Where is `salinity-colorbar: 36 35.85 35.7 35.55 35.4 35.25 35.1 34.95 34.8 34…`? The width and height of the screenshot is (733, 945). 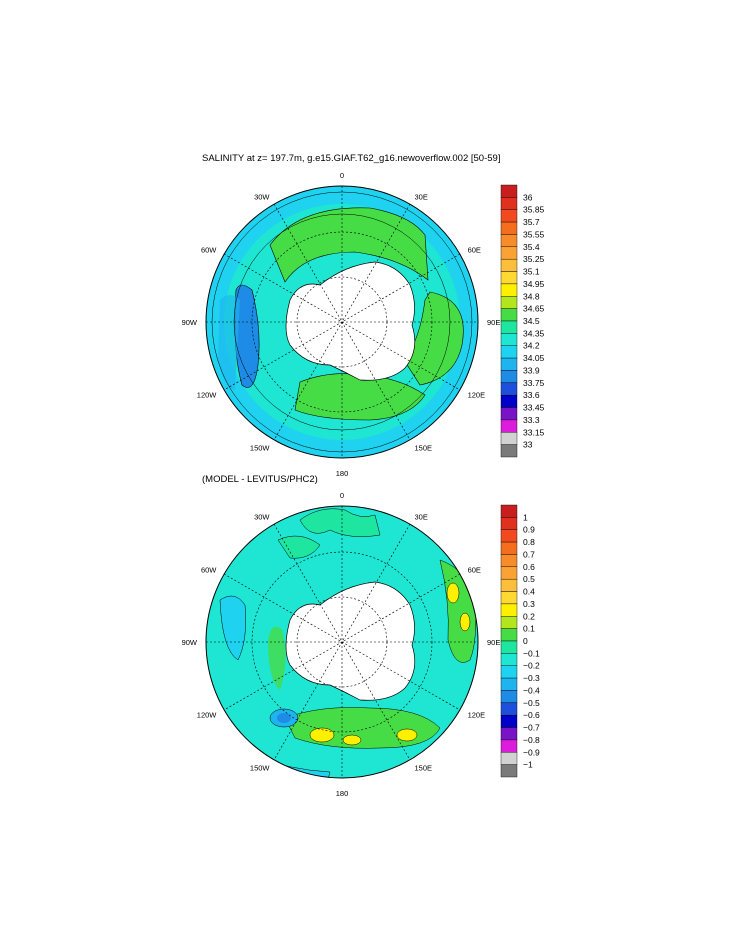 salinity-colorbar: 36 35.85 35.7 35.55 35.4 35.25 35.1 34.95 34.8 34… is located at coordinates (522, 321).